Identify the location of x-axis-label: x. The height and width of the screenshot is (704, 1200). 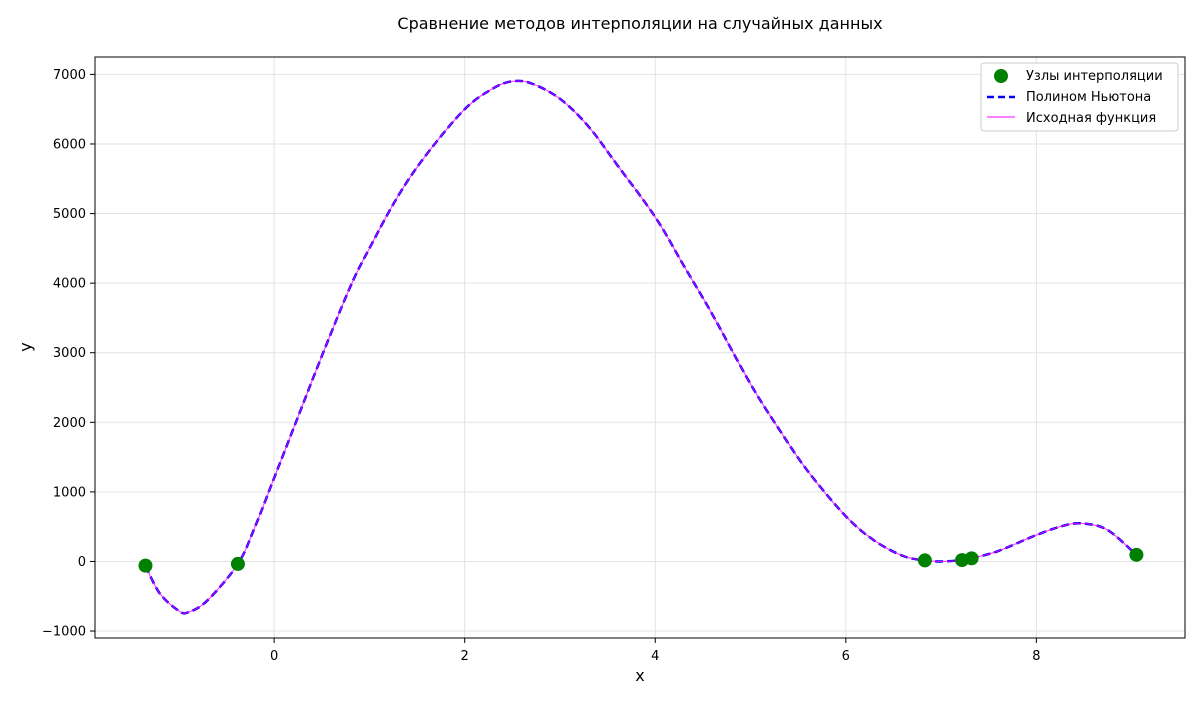
(639, 675).